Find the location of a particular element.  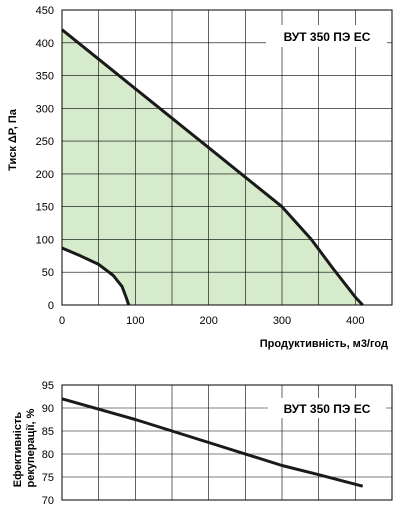

pressure-y-axis-label: Тиск ΔP, Па is located at coordinates (13, 139).